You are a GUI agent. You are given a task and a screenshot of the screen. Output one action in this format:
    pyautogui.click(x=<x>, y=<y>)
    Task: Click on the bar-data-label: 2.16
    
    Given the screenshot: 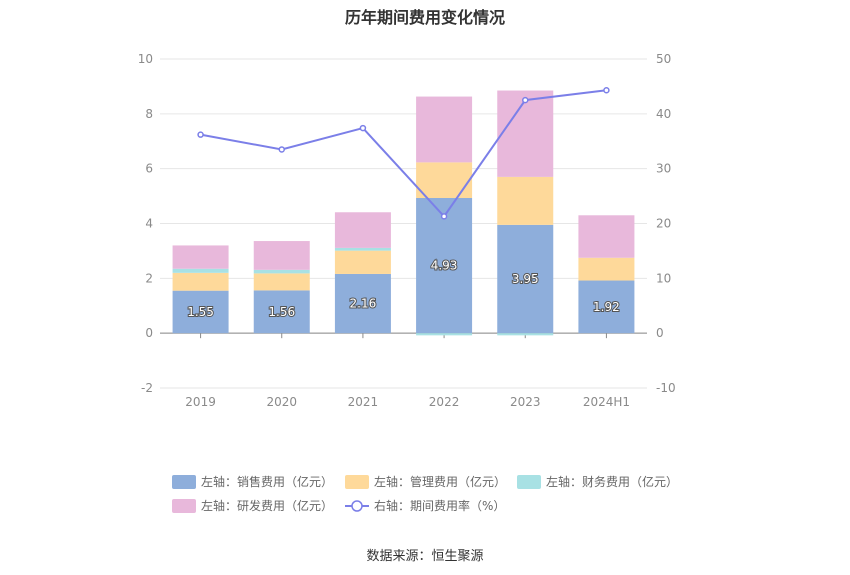 What is the action you would take?
    pyautogui.click(x=363, y=304)
    